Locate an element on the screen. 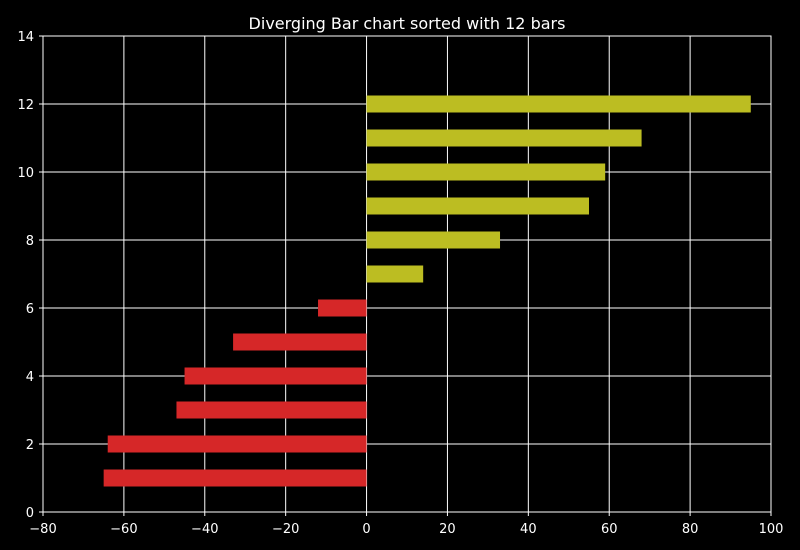 This screenshot has height=550, width=800. y-tick-label: 8 is located at coordinates (30, 241).